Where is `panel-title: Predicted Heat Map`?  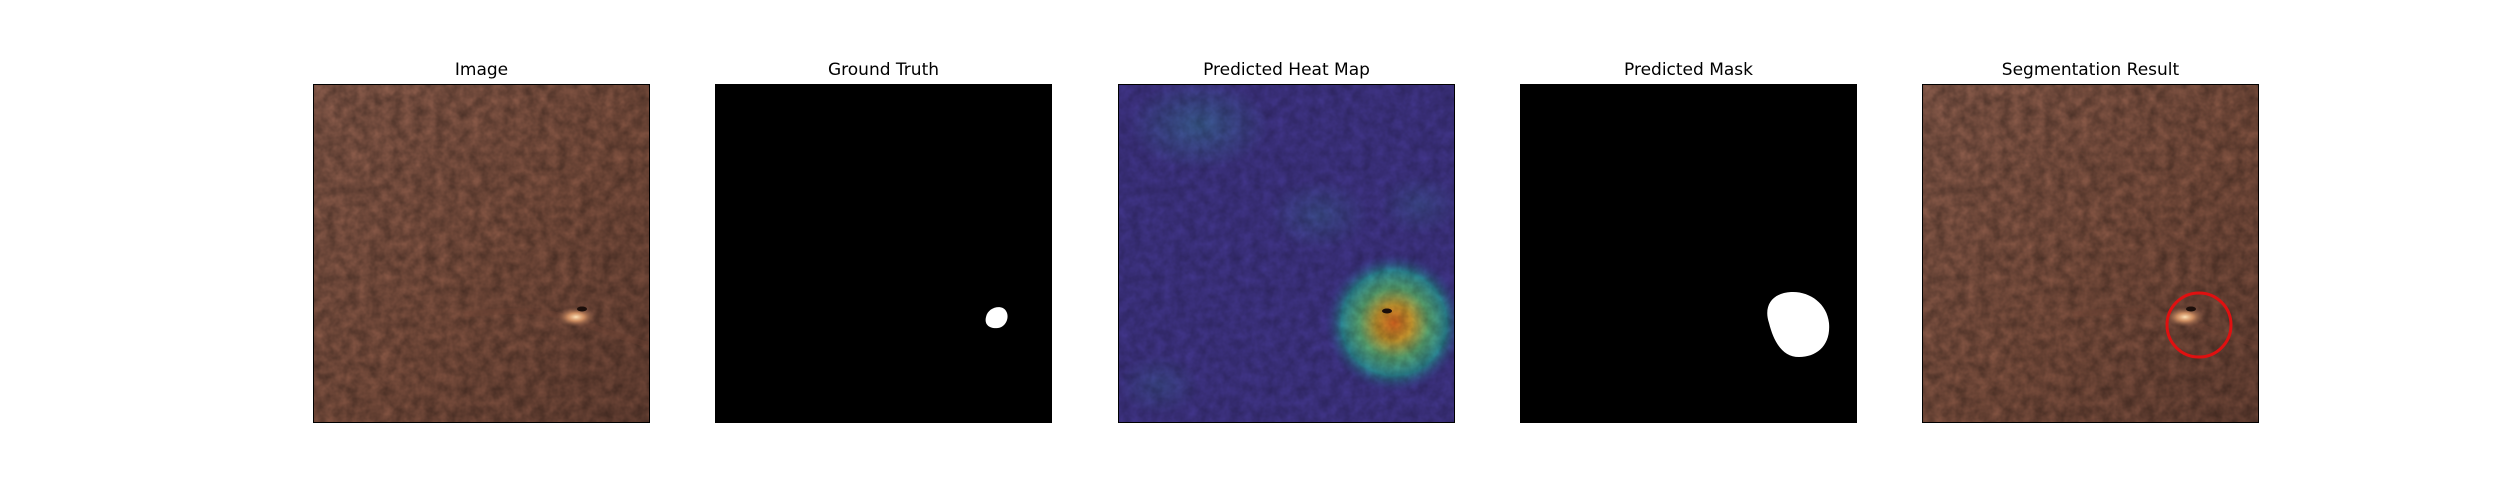
panel-title: Predicted Heat Map is located at coordinates (1286, 70).